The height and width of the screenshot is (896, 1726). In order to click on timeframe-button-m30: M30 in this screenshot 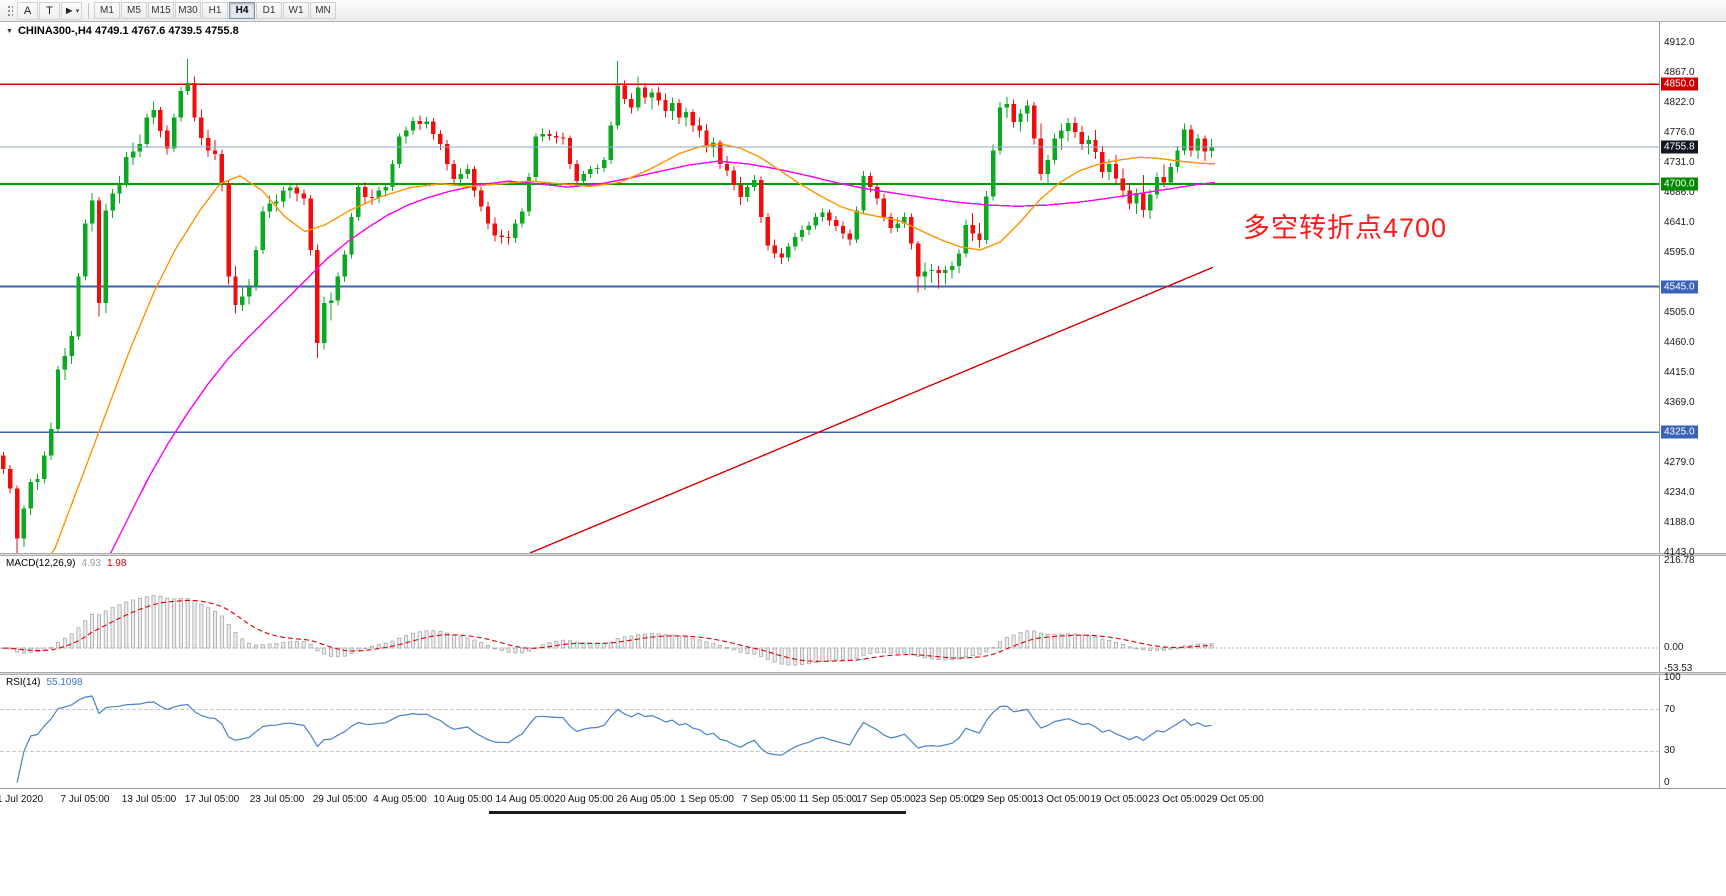, I will do `click(188, 10)`.